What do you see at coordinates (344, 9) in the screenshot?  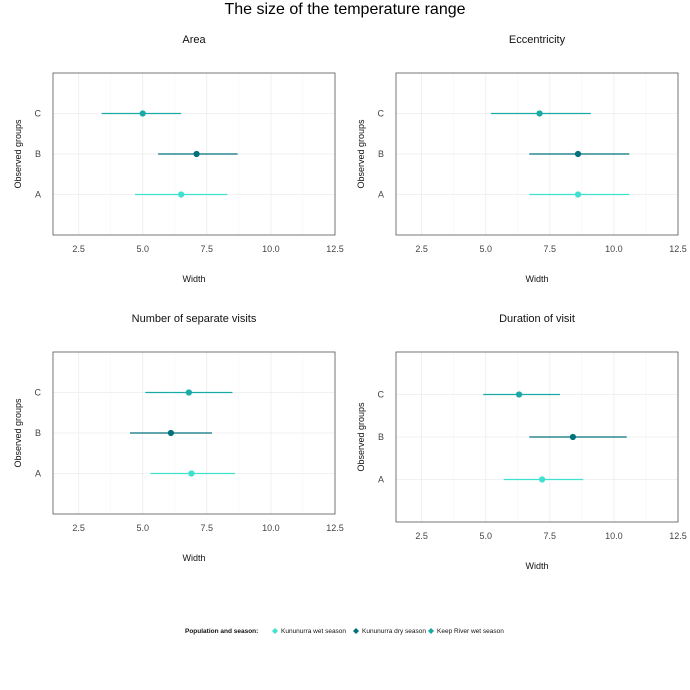 I see `figure-title: The size of the temperature range` at bounding box center [344, 9].